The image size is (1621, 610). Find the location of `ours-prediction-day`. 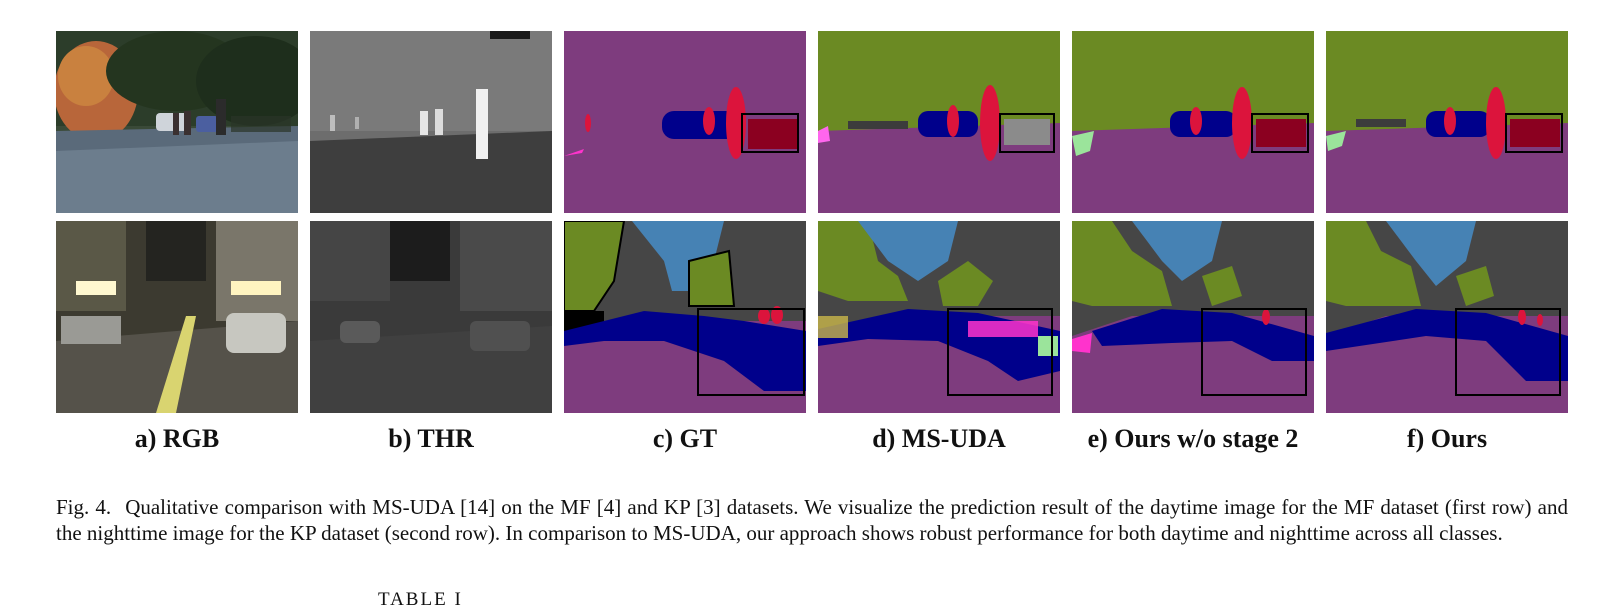

ours-prediction-day is located at coordinates (1447, 122).